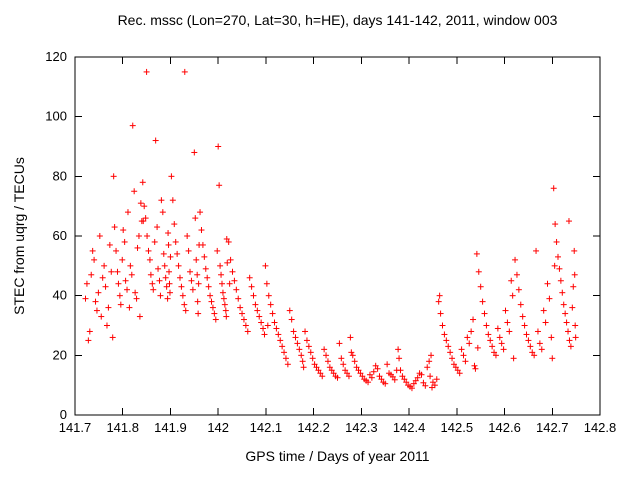 This screenshot has height=480, width=640. What do you see at coordinates (457, 427) in the screenshot?
I see `x-tick-label: 142.5` at bounding box center [457, 427].